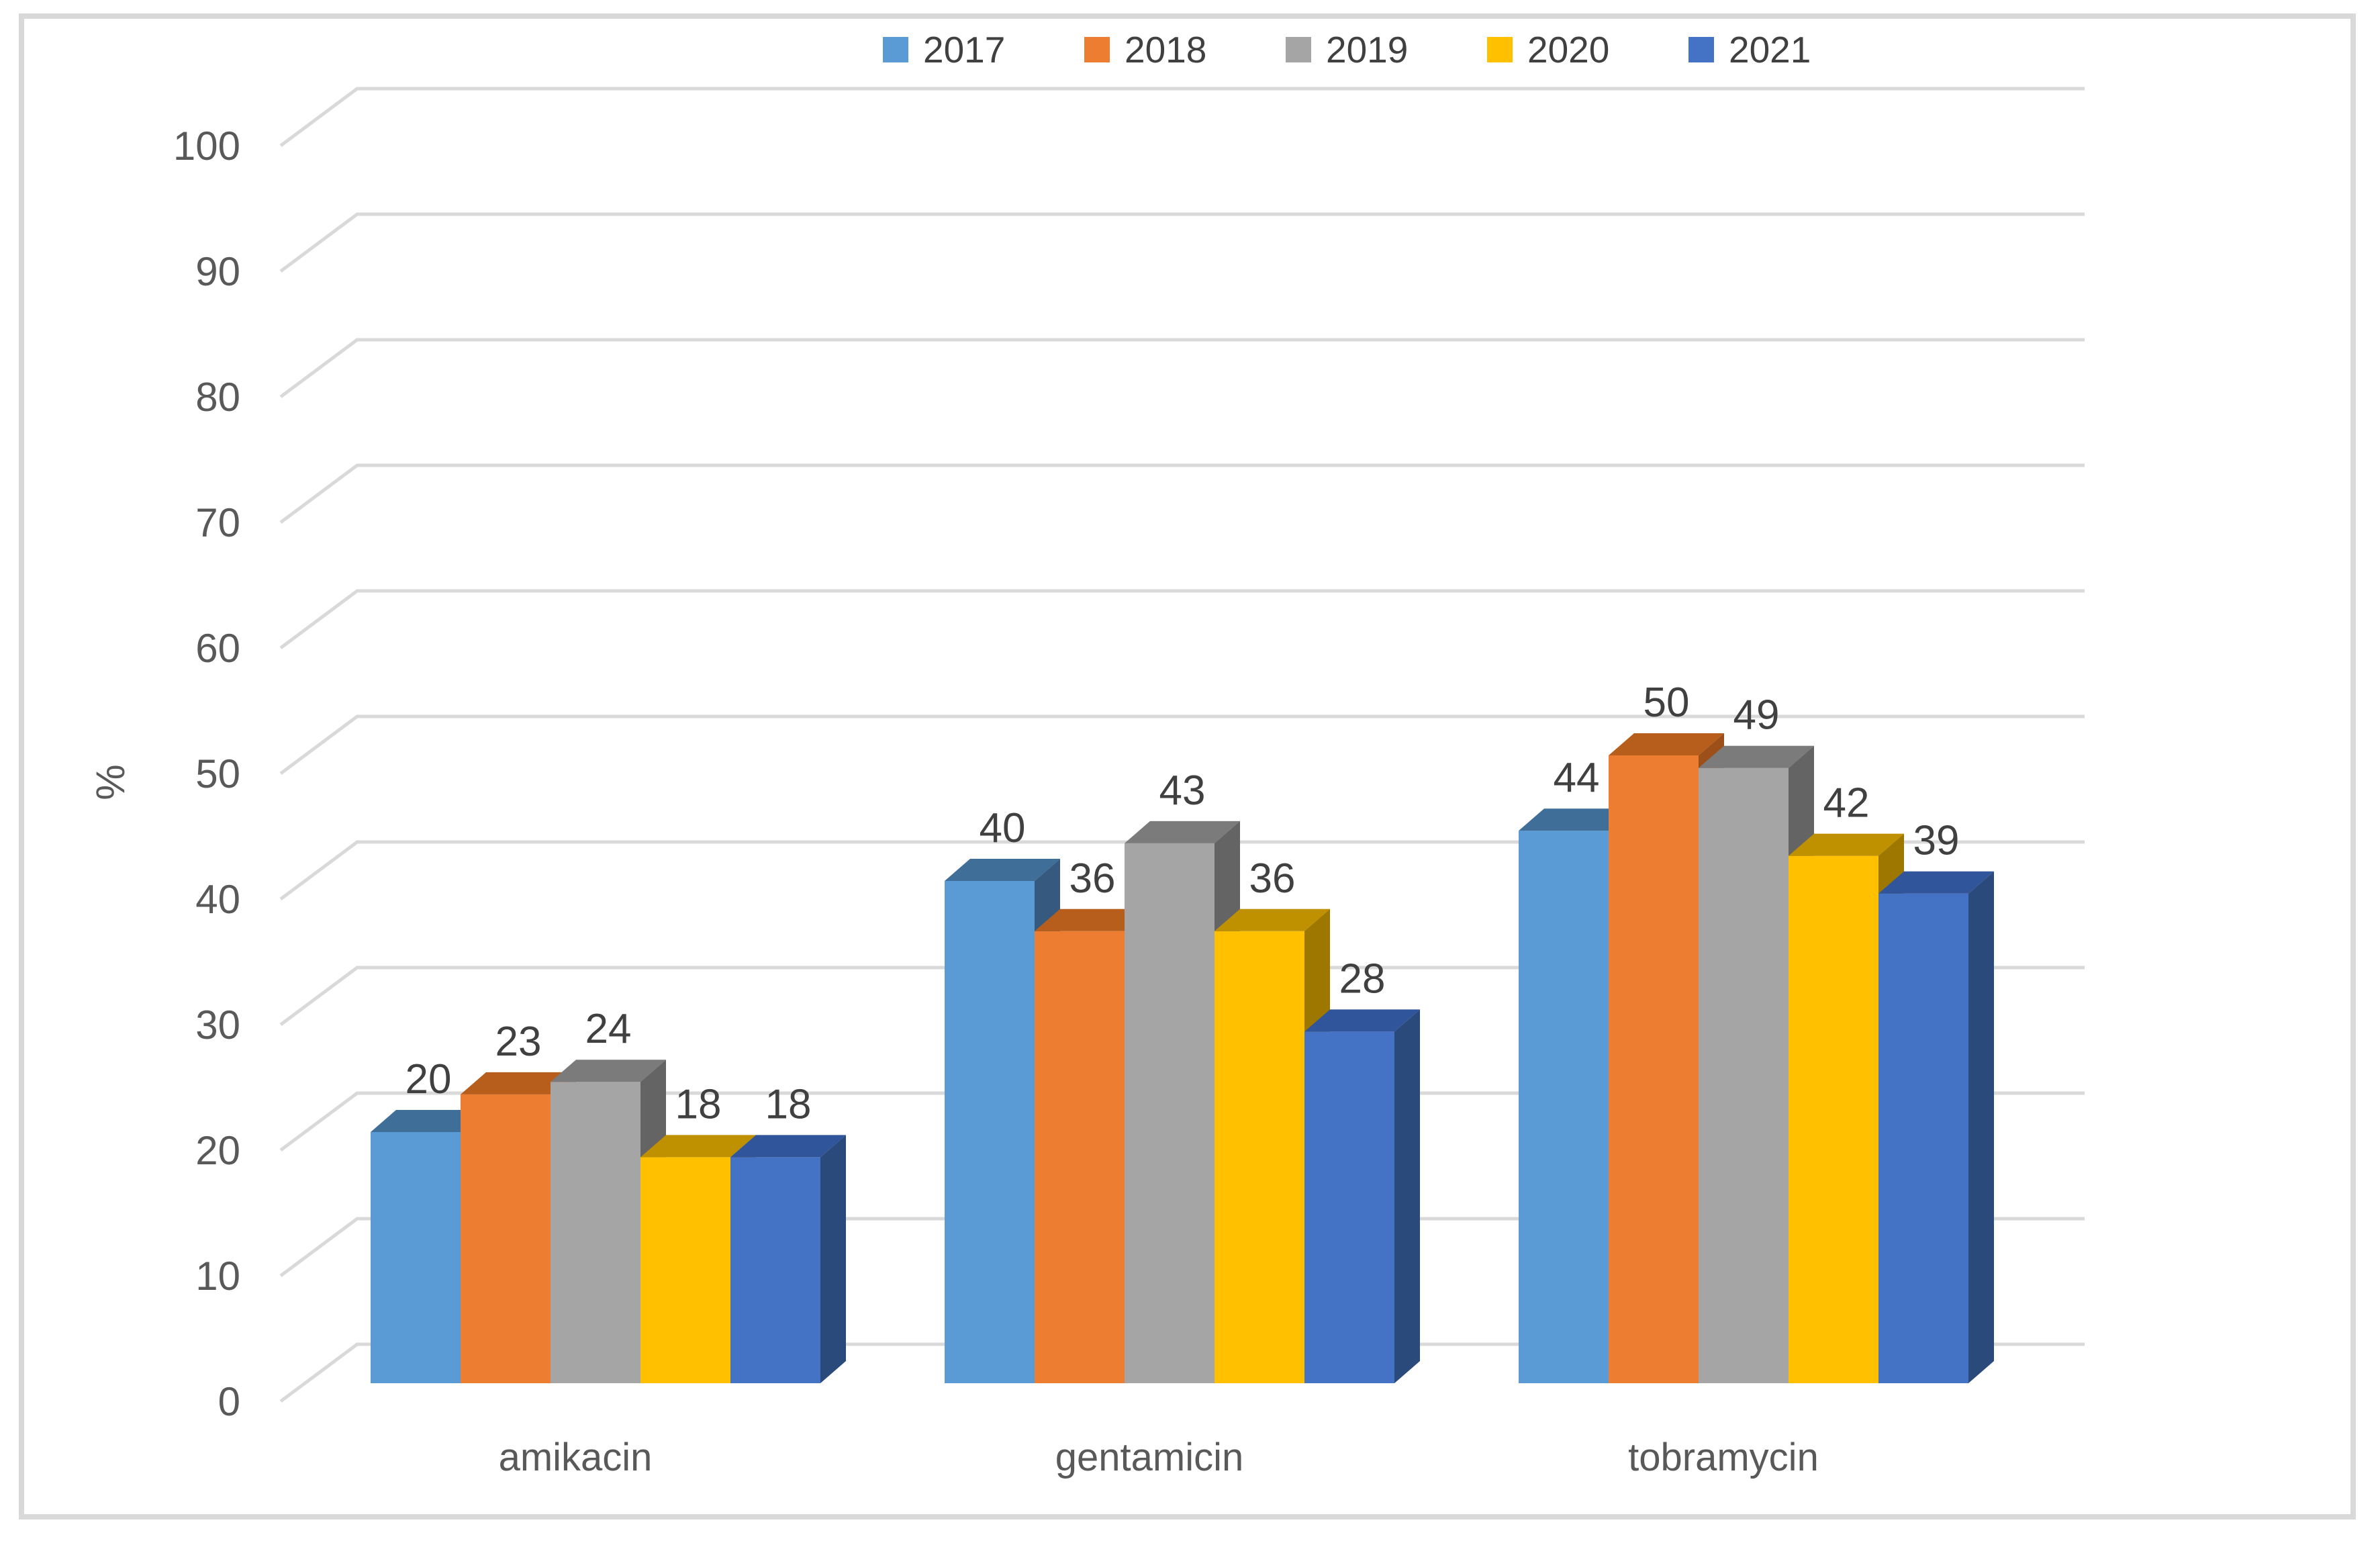 The height and width of the screenshot is (1541, 2380). What do you see at coordinates (1654, 1069) in the screenshot?
I see `bar-2018-tobramycin` at bounding box center [1654, 1069].